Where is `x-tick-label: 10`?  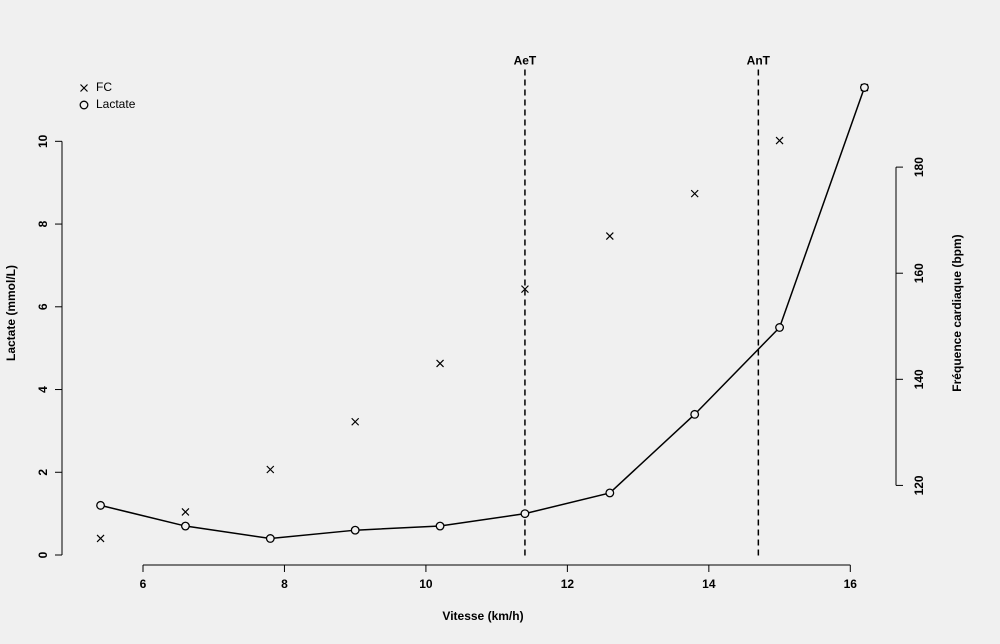 x-tick-label: 10 is located at coordinates (426, 584).